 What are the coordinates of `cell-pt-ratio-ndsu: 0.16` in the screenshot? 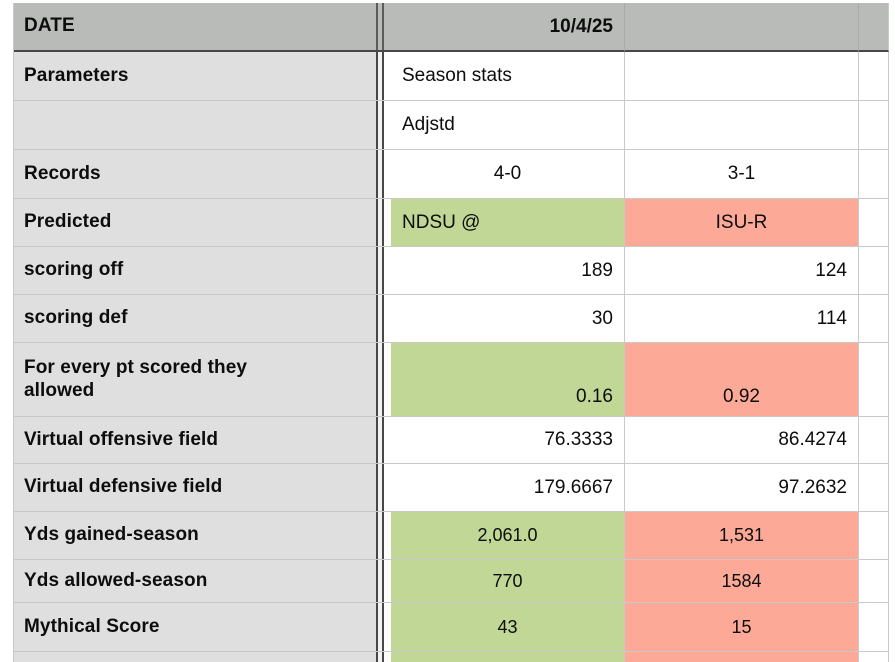 It's located at (508, 380).